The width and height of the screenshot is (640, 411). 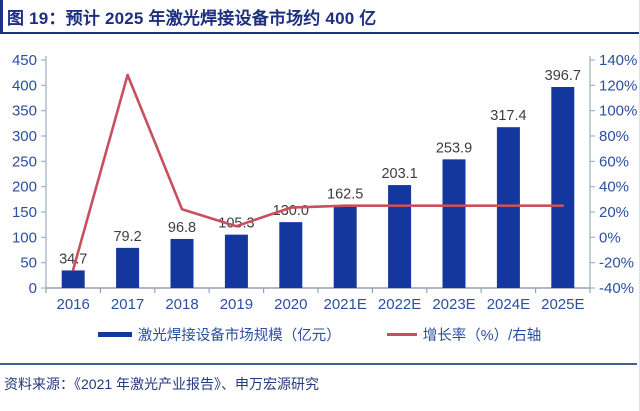 What do you see at coordinates (618, 111) in the screenshot?
I see `right-axis-tick-label: 100%` at bounding box center [618, 111].